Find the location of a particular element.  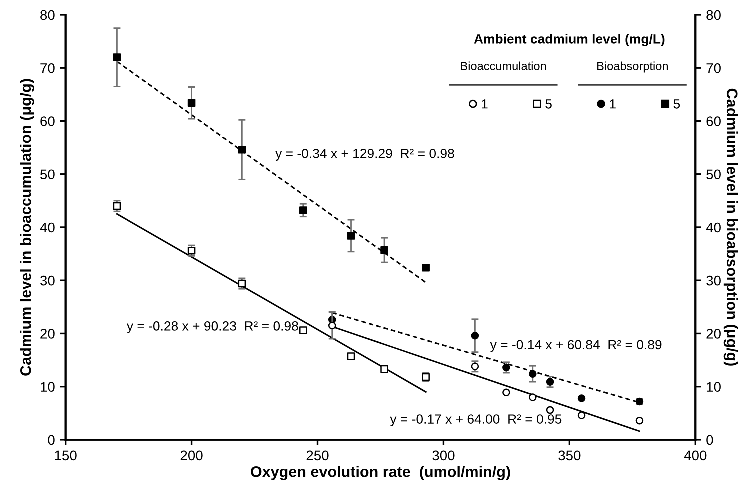

x-tick-label: 250 is located at coordinates (317, 455).